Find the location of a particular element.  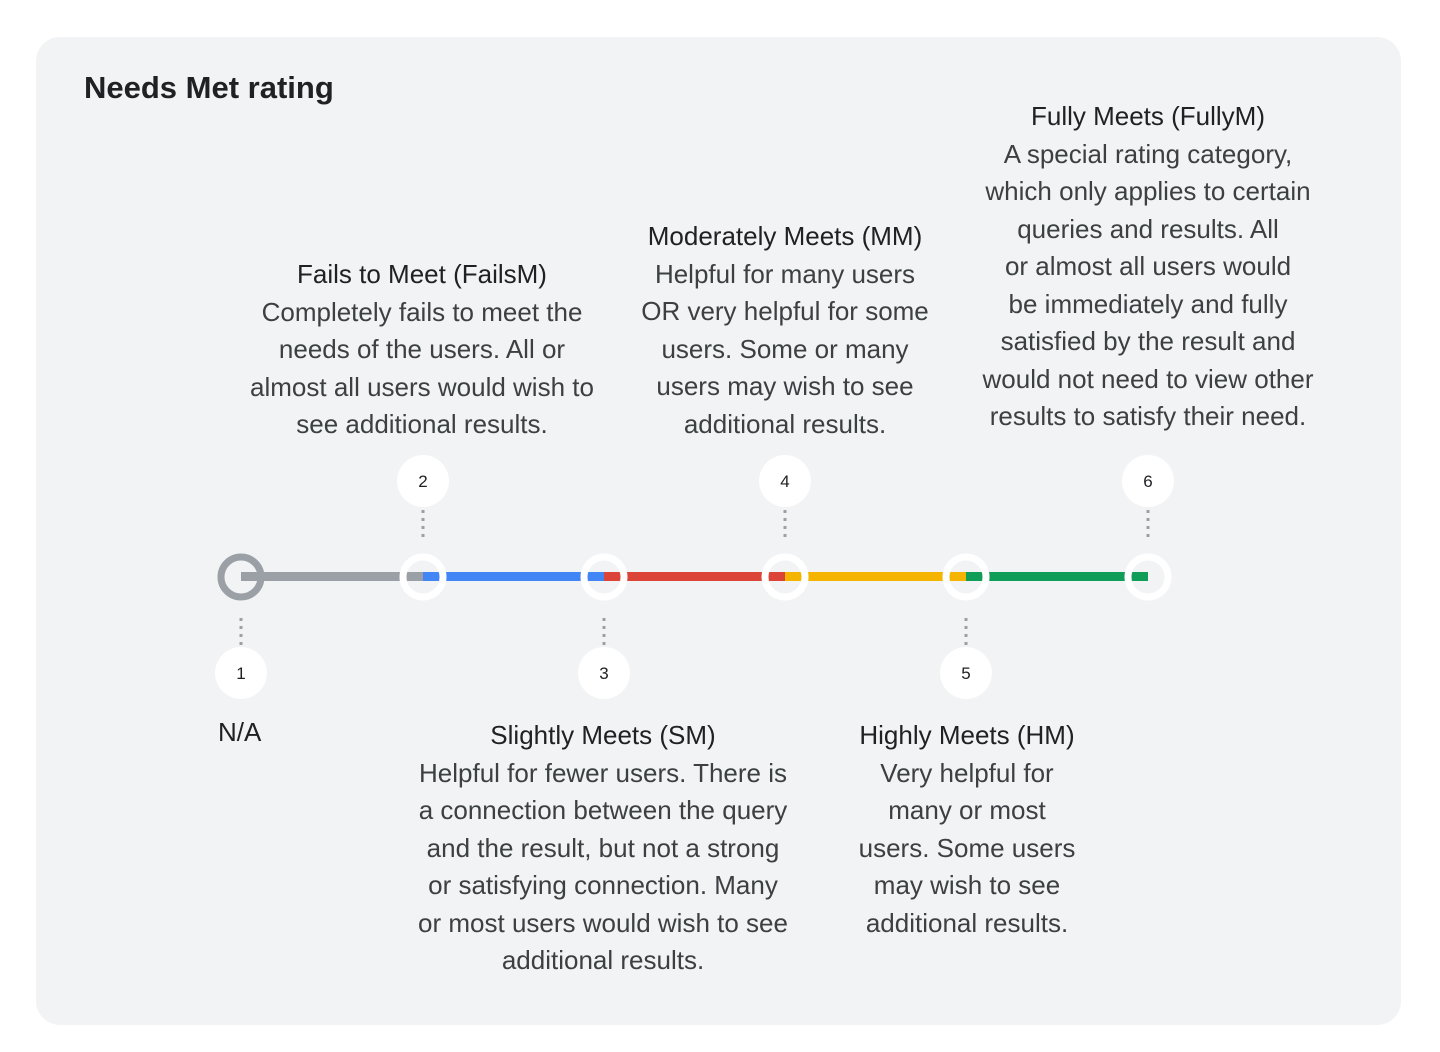

rating-4-desc-line: Helpful for many users is located at coordinates (785, 273).